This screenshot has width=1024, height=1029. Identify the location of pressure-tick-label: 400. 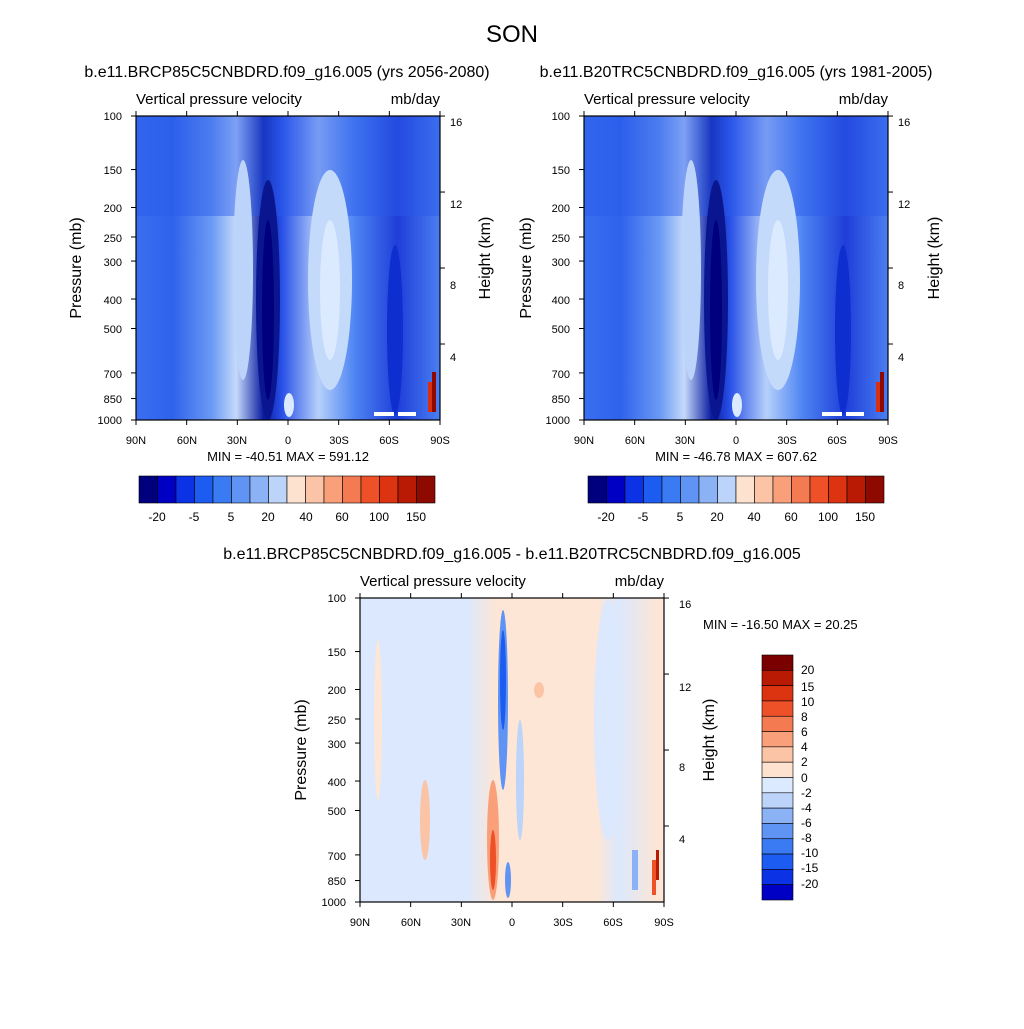
(561, 301).